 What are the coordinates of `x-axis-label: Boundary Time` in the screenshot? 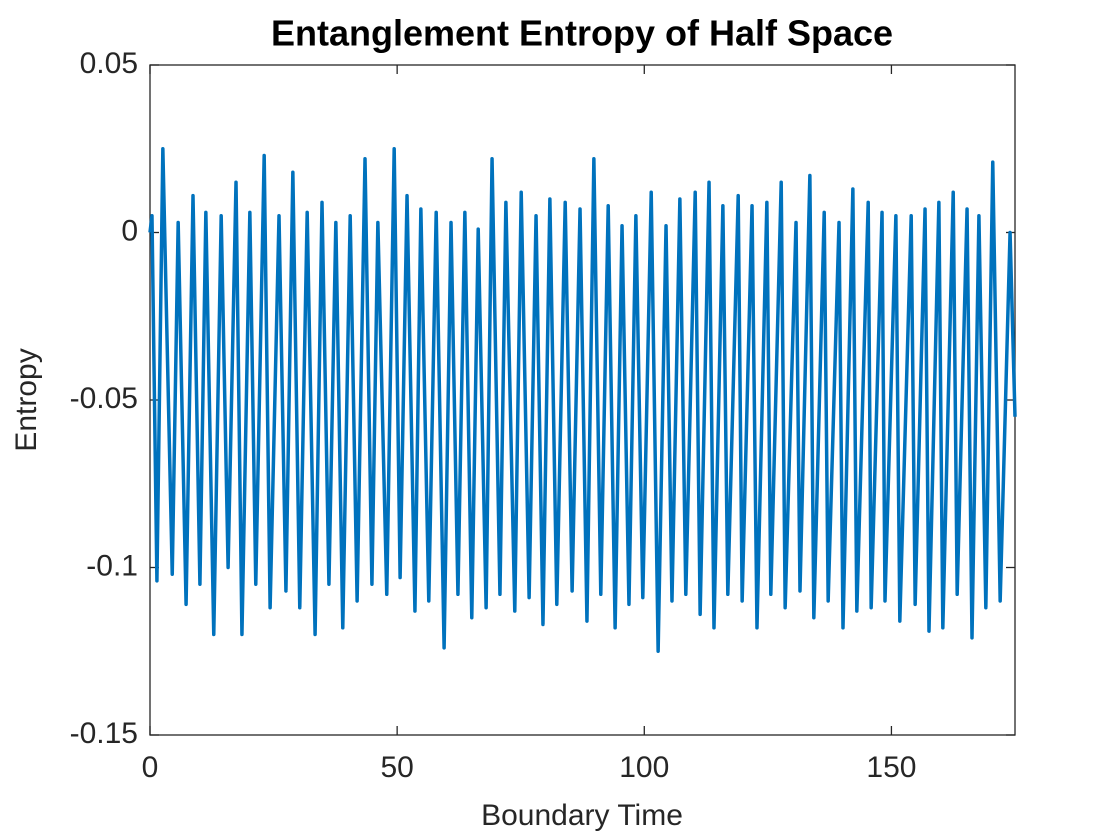 It's located at (582, 815).